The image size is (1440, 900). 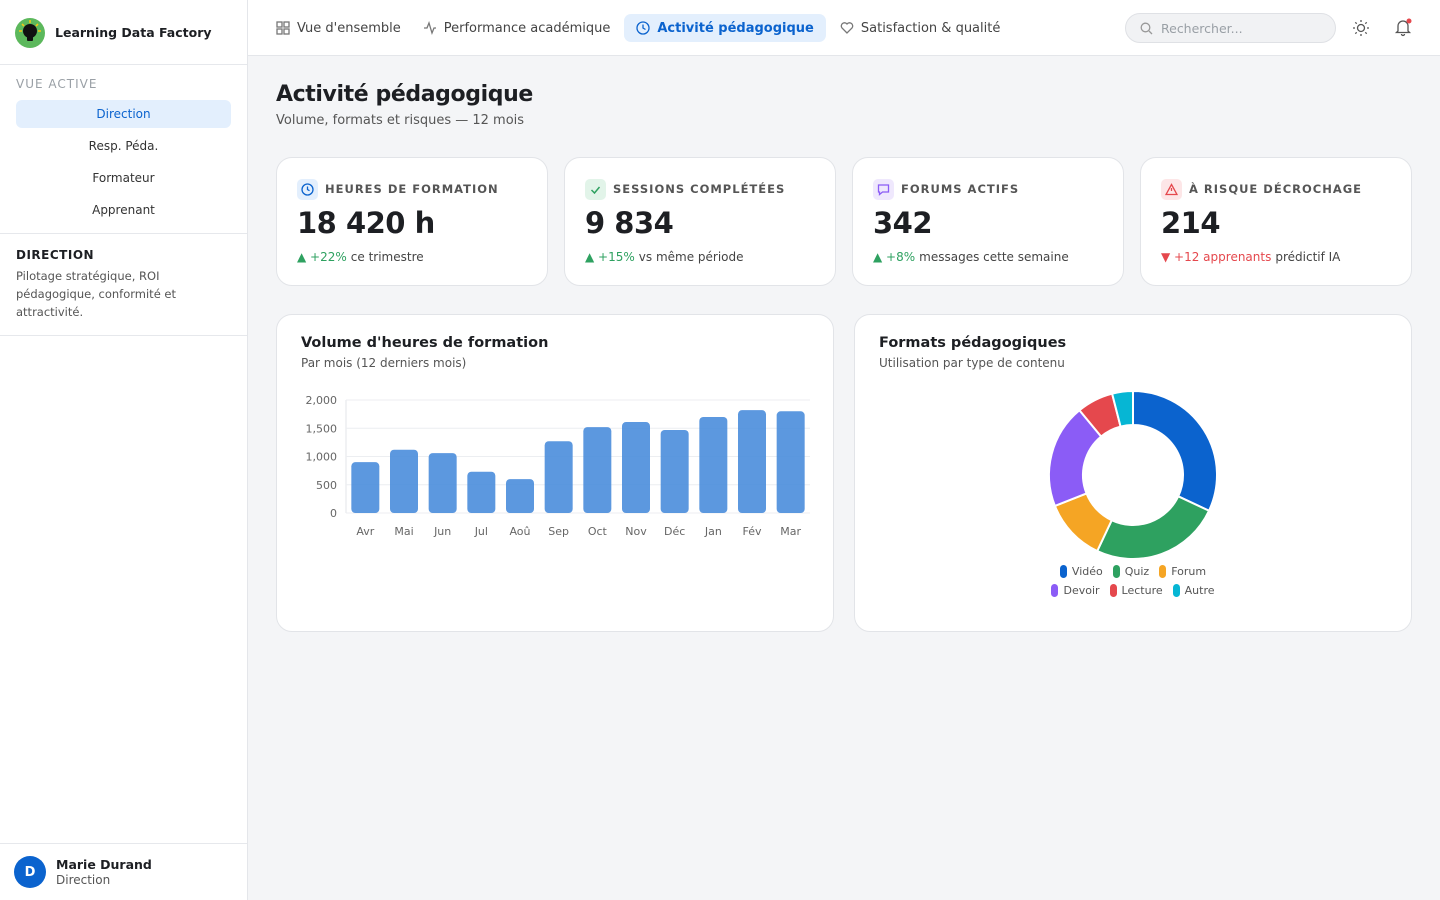 I want to click on tab-label: Activité pédagogique, so click(x=735, y=28).